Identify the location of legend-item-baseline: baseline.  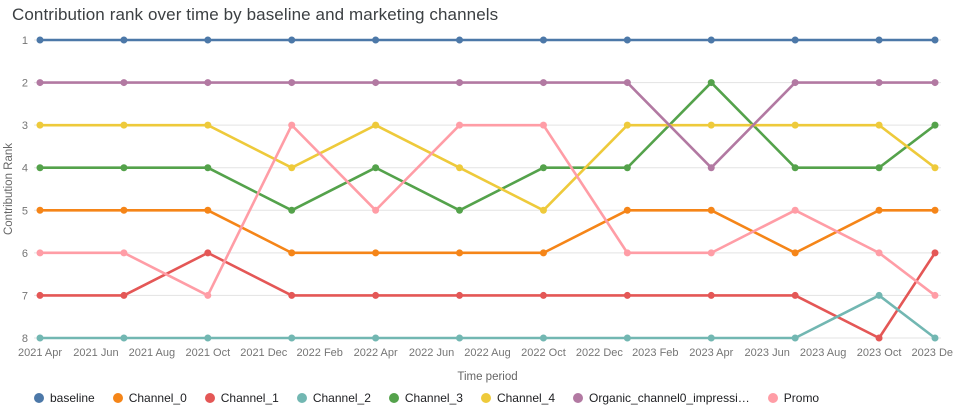
(64, 398).